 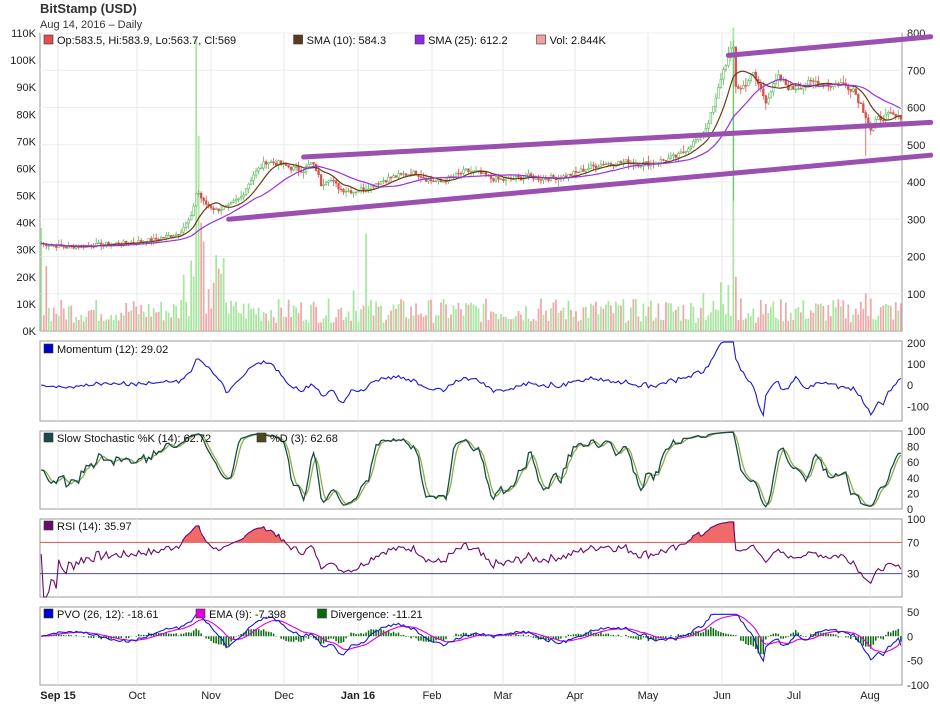 I want to click on pvo-line, so click(x=471, y=638).